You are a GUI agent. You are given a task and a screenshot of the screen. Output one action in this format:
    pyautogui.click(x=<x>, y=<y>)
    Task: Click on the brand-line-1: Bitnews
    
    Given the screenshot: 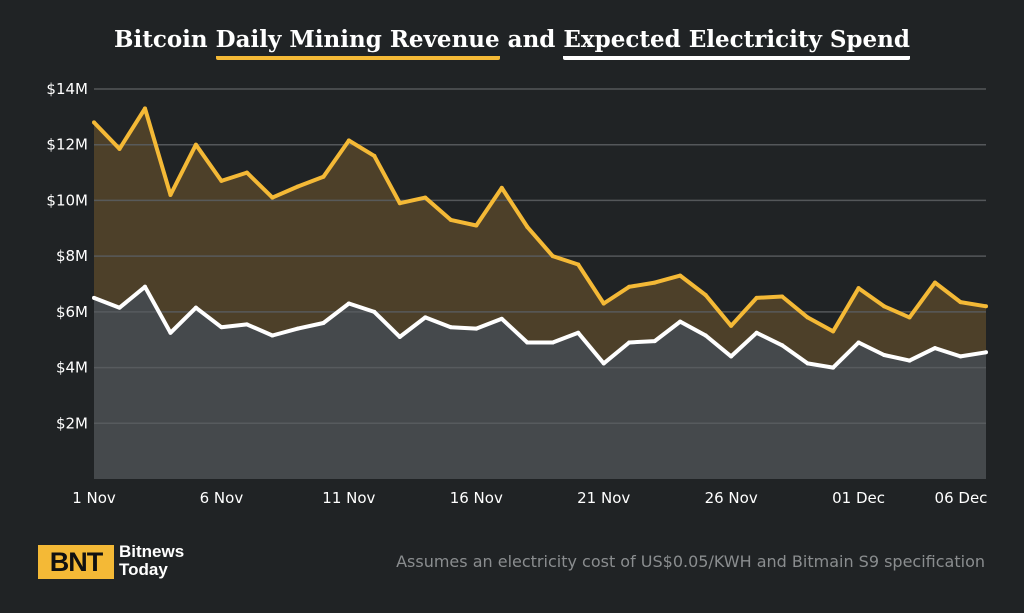 What is the action you would take?
    pyautogui.click(x=152, y=551)
    